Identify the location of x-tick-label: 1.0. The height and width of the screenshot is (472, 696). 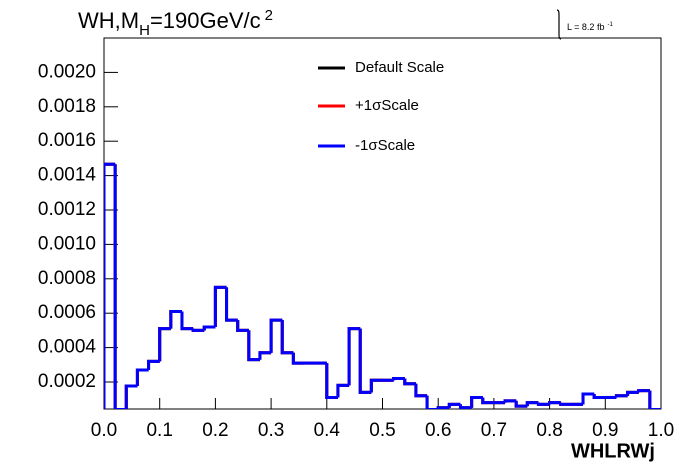
(661, 430).